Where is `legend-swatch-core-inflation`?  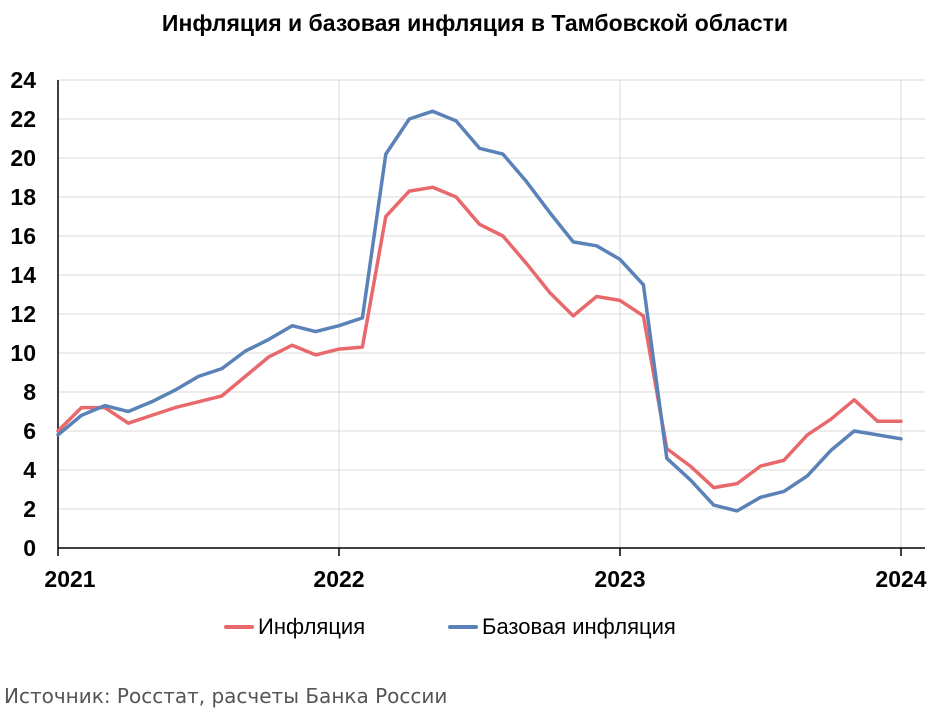 legend-swatch-core-inflation is located at coordinates (463, 627).